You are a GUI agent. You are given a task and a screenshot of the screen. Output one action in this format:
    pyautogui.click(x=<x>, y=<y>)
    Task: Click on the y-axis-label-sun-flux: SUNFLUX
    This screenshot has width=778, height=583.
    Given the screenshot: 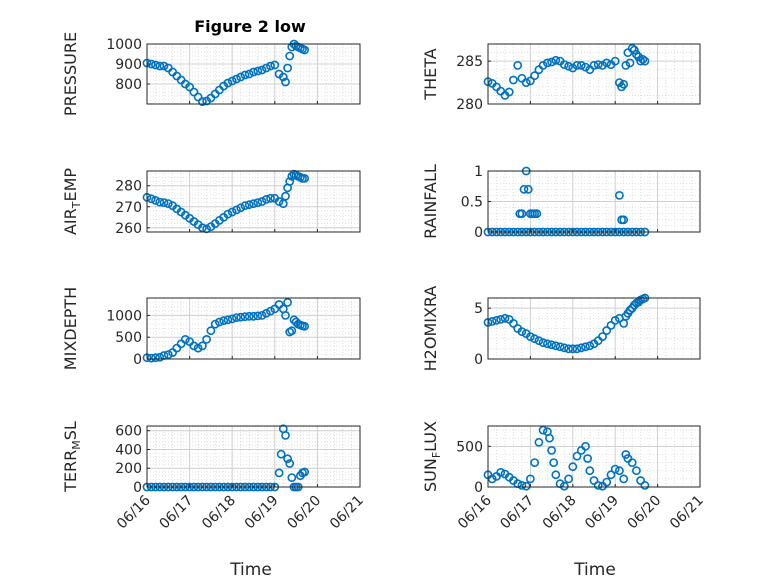 What is the action you would take?
    pyautogui.click(x=432, y=456)
    